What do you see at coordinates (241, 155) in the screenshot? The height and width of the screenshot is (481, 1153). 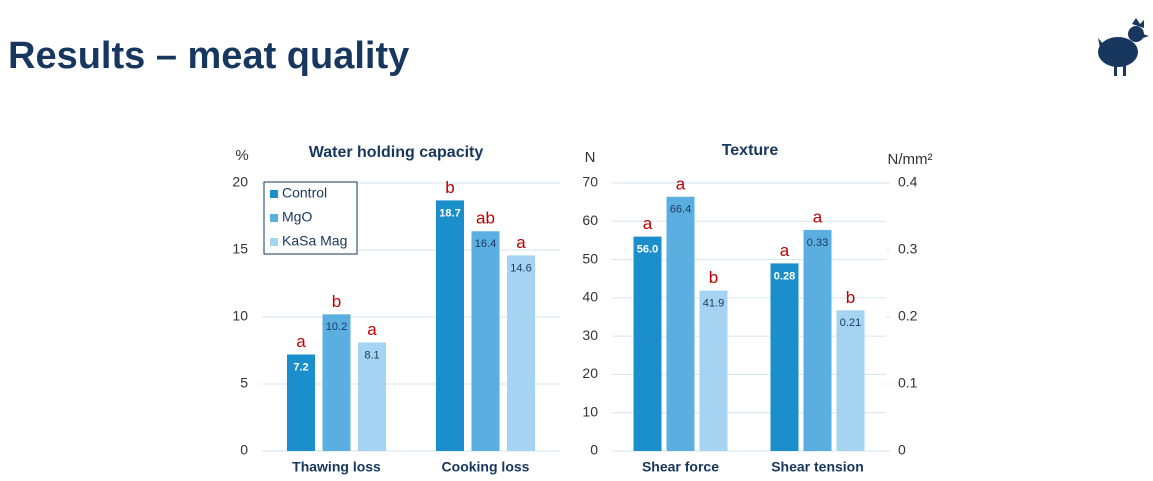 I see `y-axis-unit: %` at bounding box center [241, 155].